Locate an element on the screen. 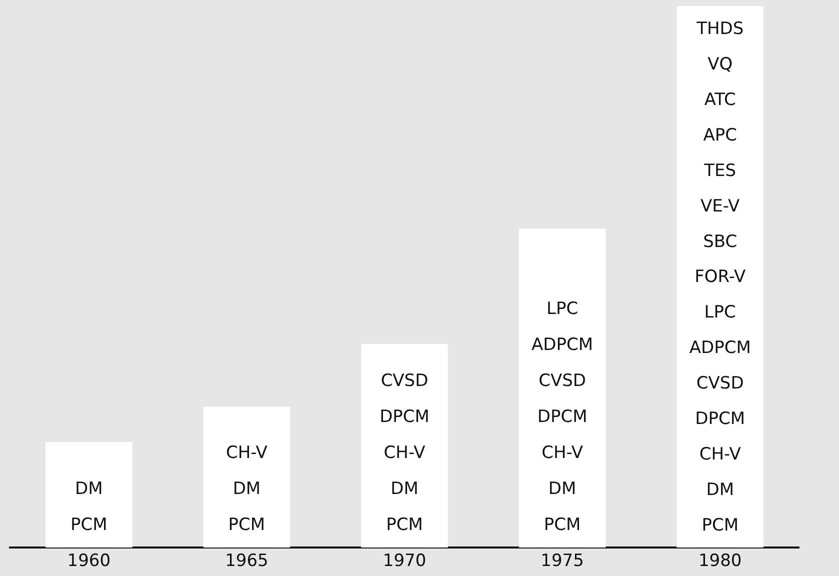 The height and width of the screenshot is (576, 839). annotation: LPC ADPCM CVSD DPCM CH-V DM PCM is located at coordinates (563, 417).